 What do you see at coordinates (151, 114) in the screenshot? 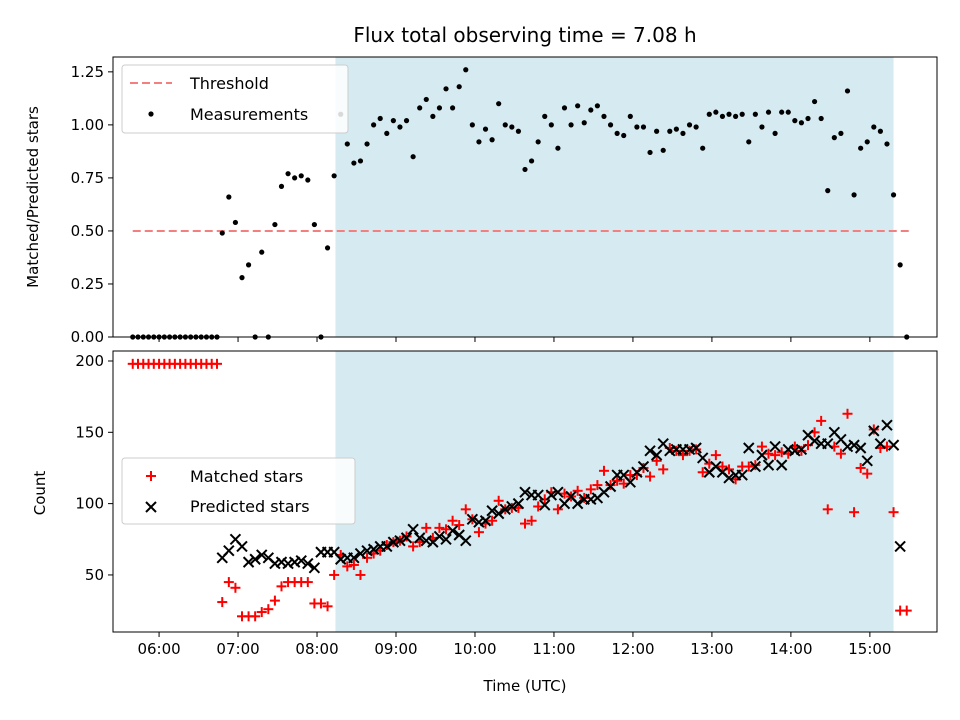
I see `measurements-legend-swatch` at bounding box center [151, 114].